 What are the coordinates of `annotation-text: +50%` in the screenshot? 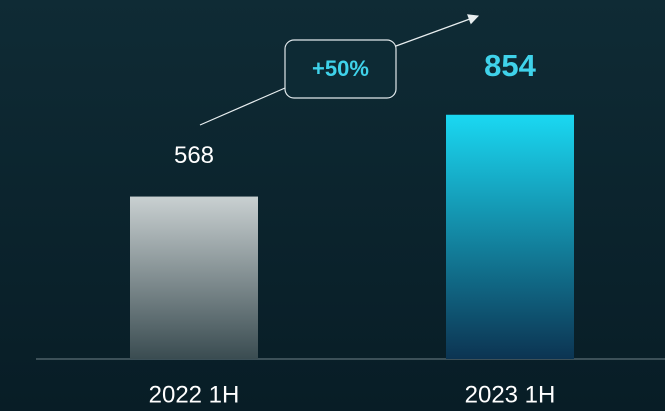 It's located at (340, 68).